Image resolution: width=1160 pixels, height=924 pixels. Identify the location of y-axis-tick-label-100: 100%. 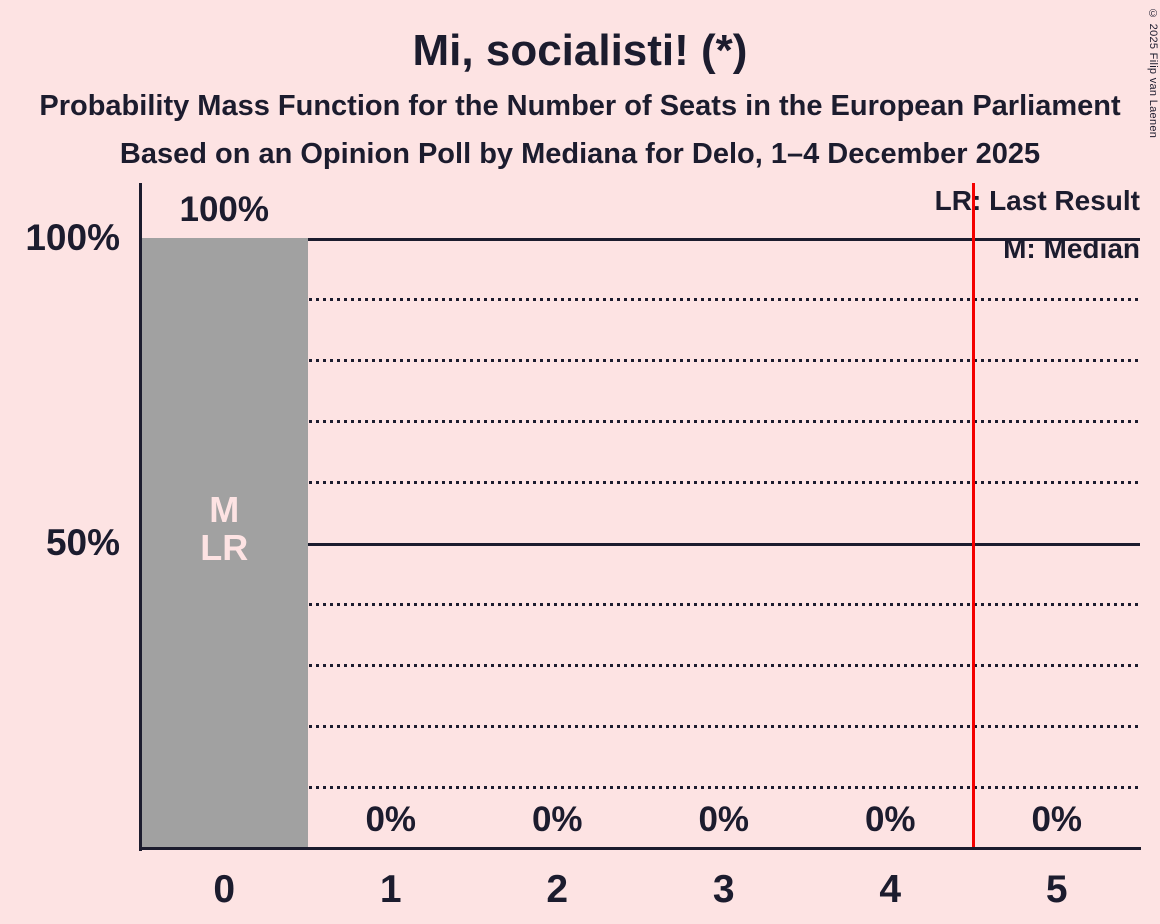
(72, 237).